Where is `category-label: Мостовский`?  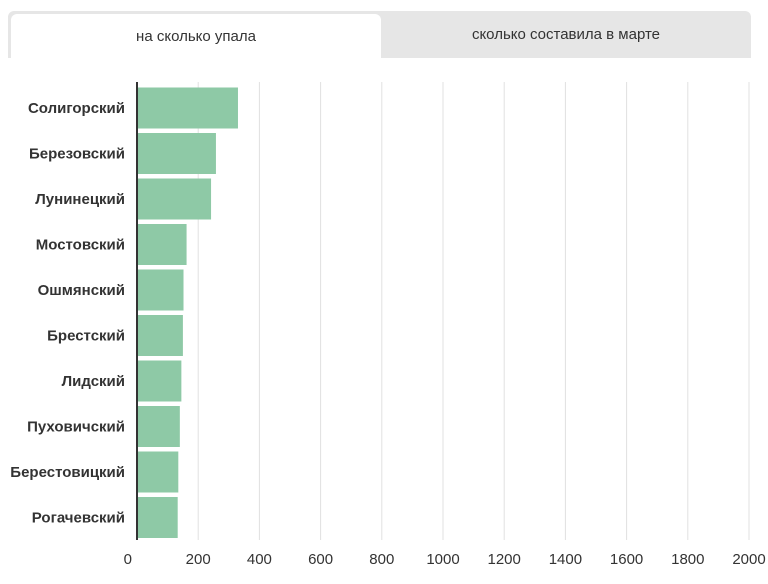
category-label: Мостовский is located at coordinates (80, 245).